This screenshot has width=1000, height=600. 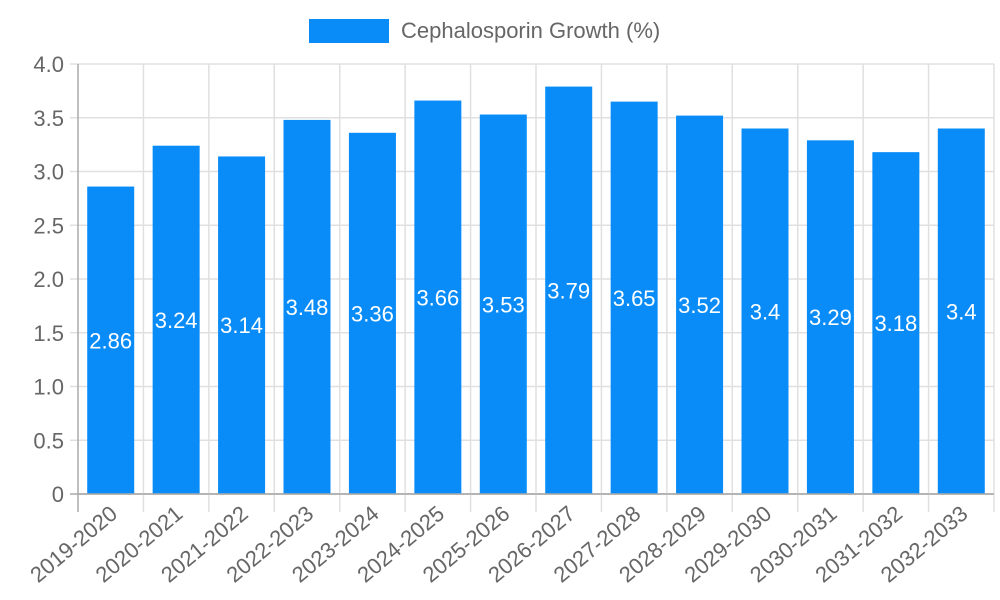 What do you see at coordinates (48, 118) in the screenshot?
I see `y-tick-label: 3.5` at bounding box center [48, 118].